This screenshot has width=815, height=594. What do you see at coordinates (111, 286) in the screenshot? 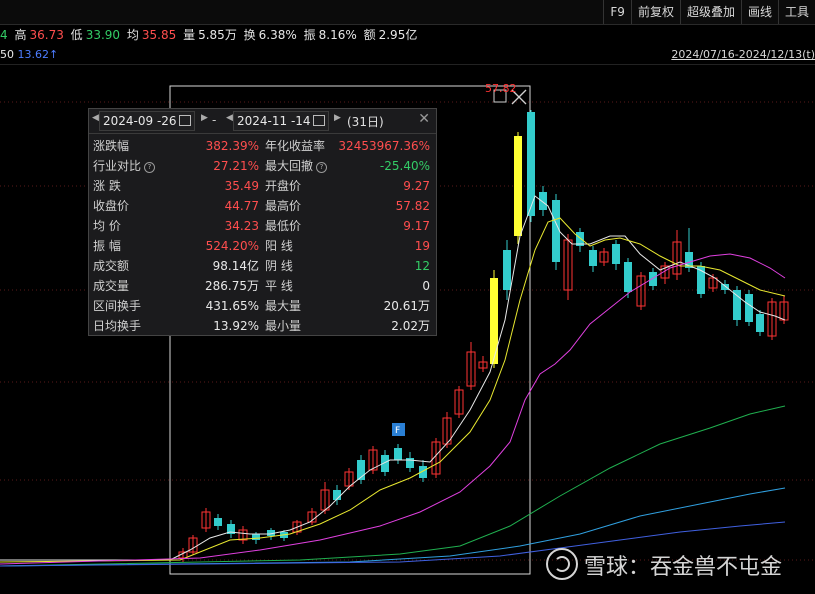
I see `stat-label: 成交量` at bounding box center [111, 286].